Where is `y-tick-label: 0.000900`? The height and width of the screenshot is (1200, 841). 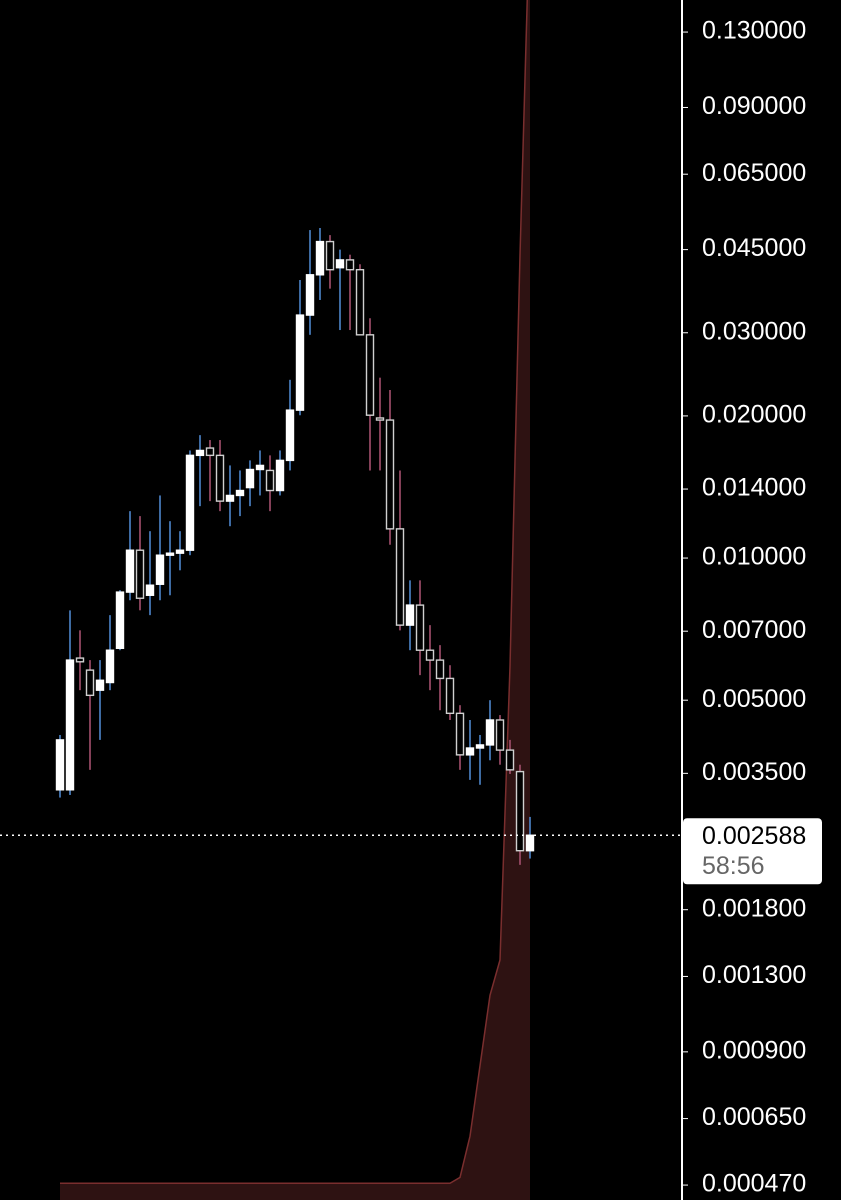 y-tick-label: 0.000900 is located at coordinates (754, 1050).